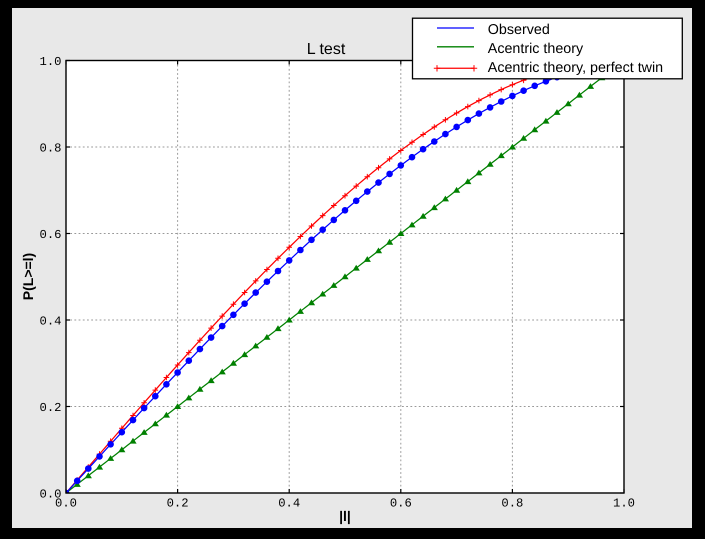  What do you see at coordinates (519, 30) in the screenshot?
I see `svg-text: Observed` at bounding box center [519, 30].